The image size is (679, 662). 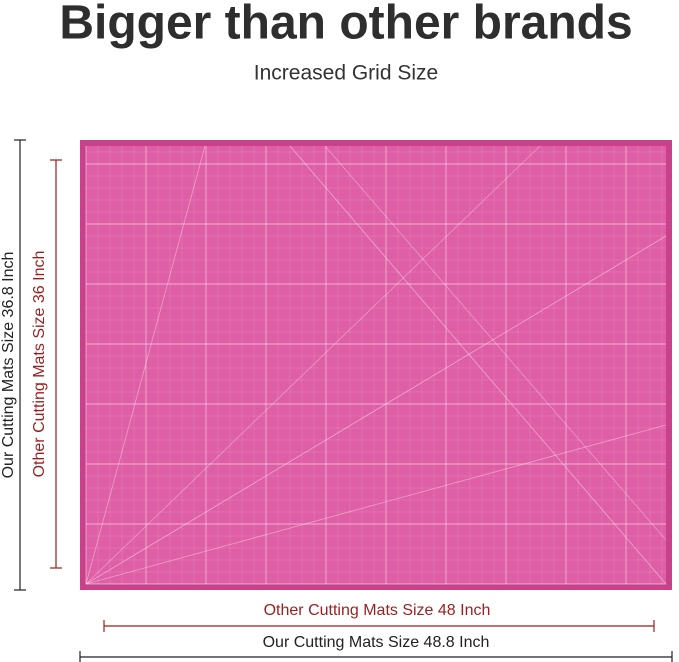 What do you see at coordinates (376, 656) in the screenshot?
I see `our-width-line` at bounding box center [376, 656].